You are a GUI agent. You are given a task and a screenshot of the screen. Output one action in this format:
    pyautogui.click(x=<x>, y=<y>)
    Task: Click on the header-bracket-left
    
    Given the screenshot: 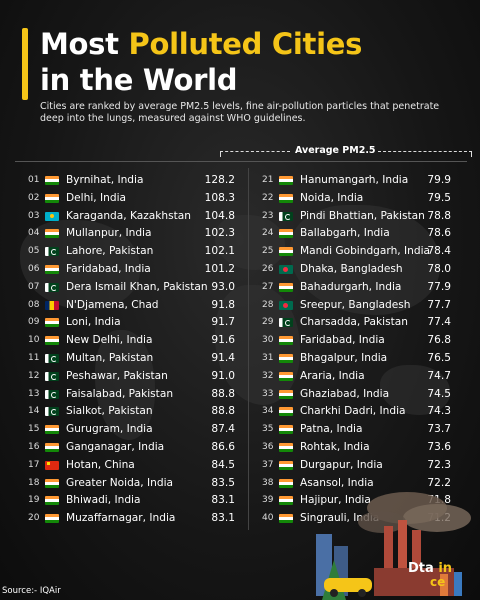 What is the action you would take?
    pyautogui.click(x=255, y=151)
    